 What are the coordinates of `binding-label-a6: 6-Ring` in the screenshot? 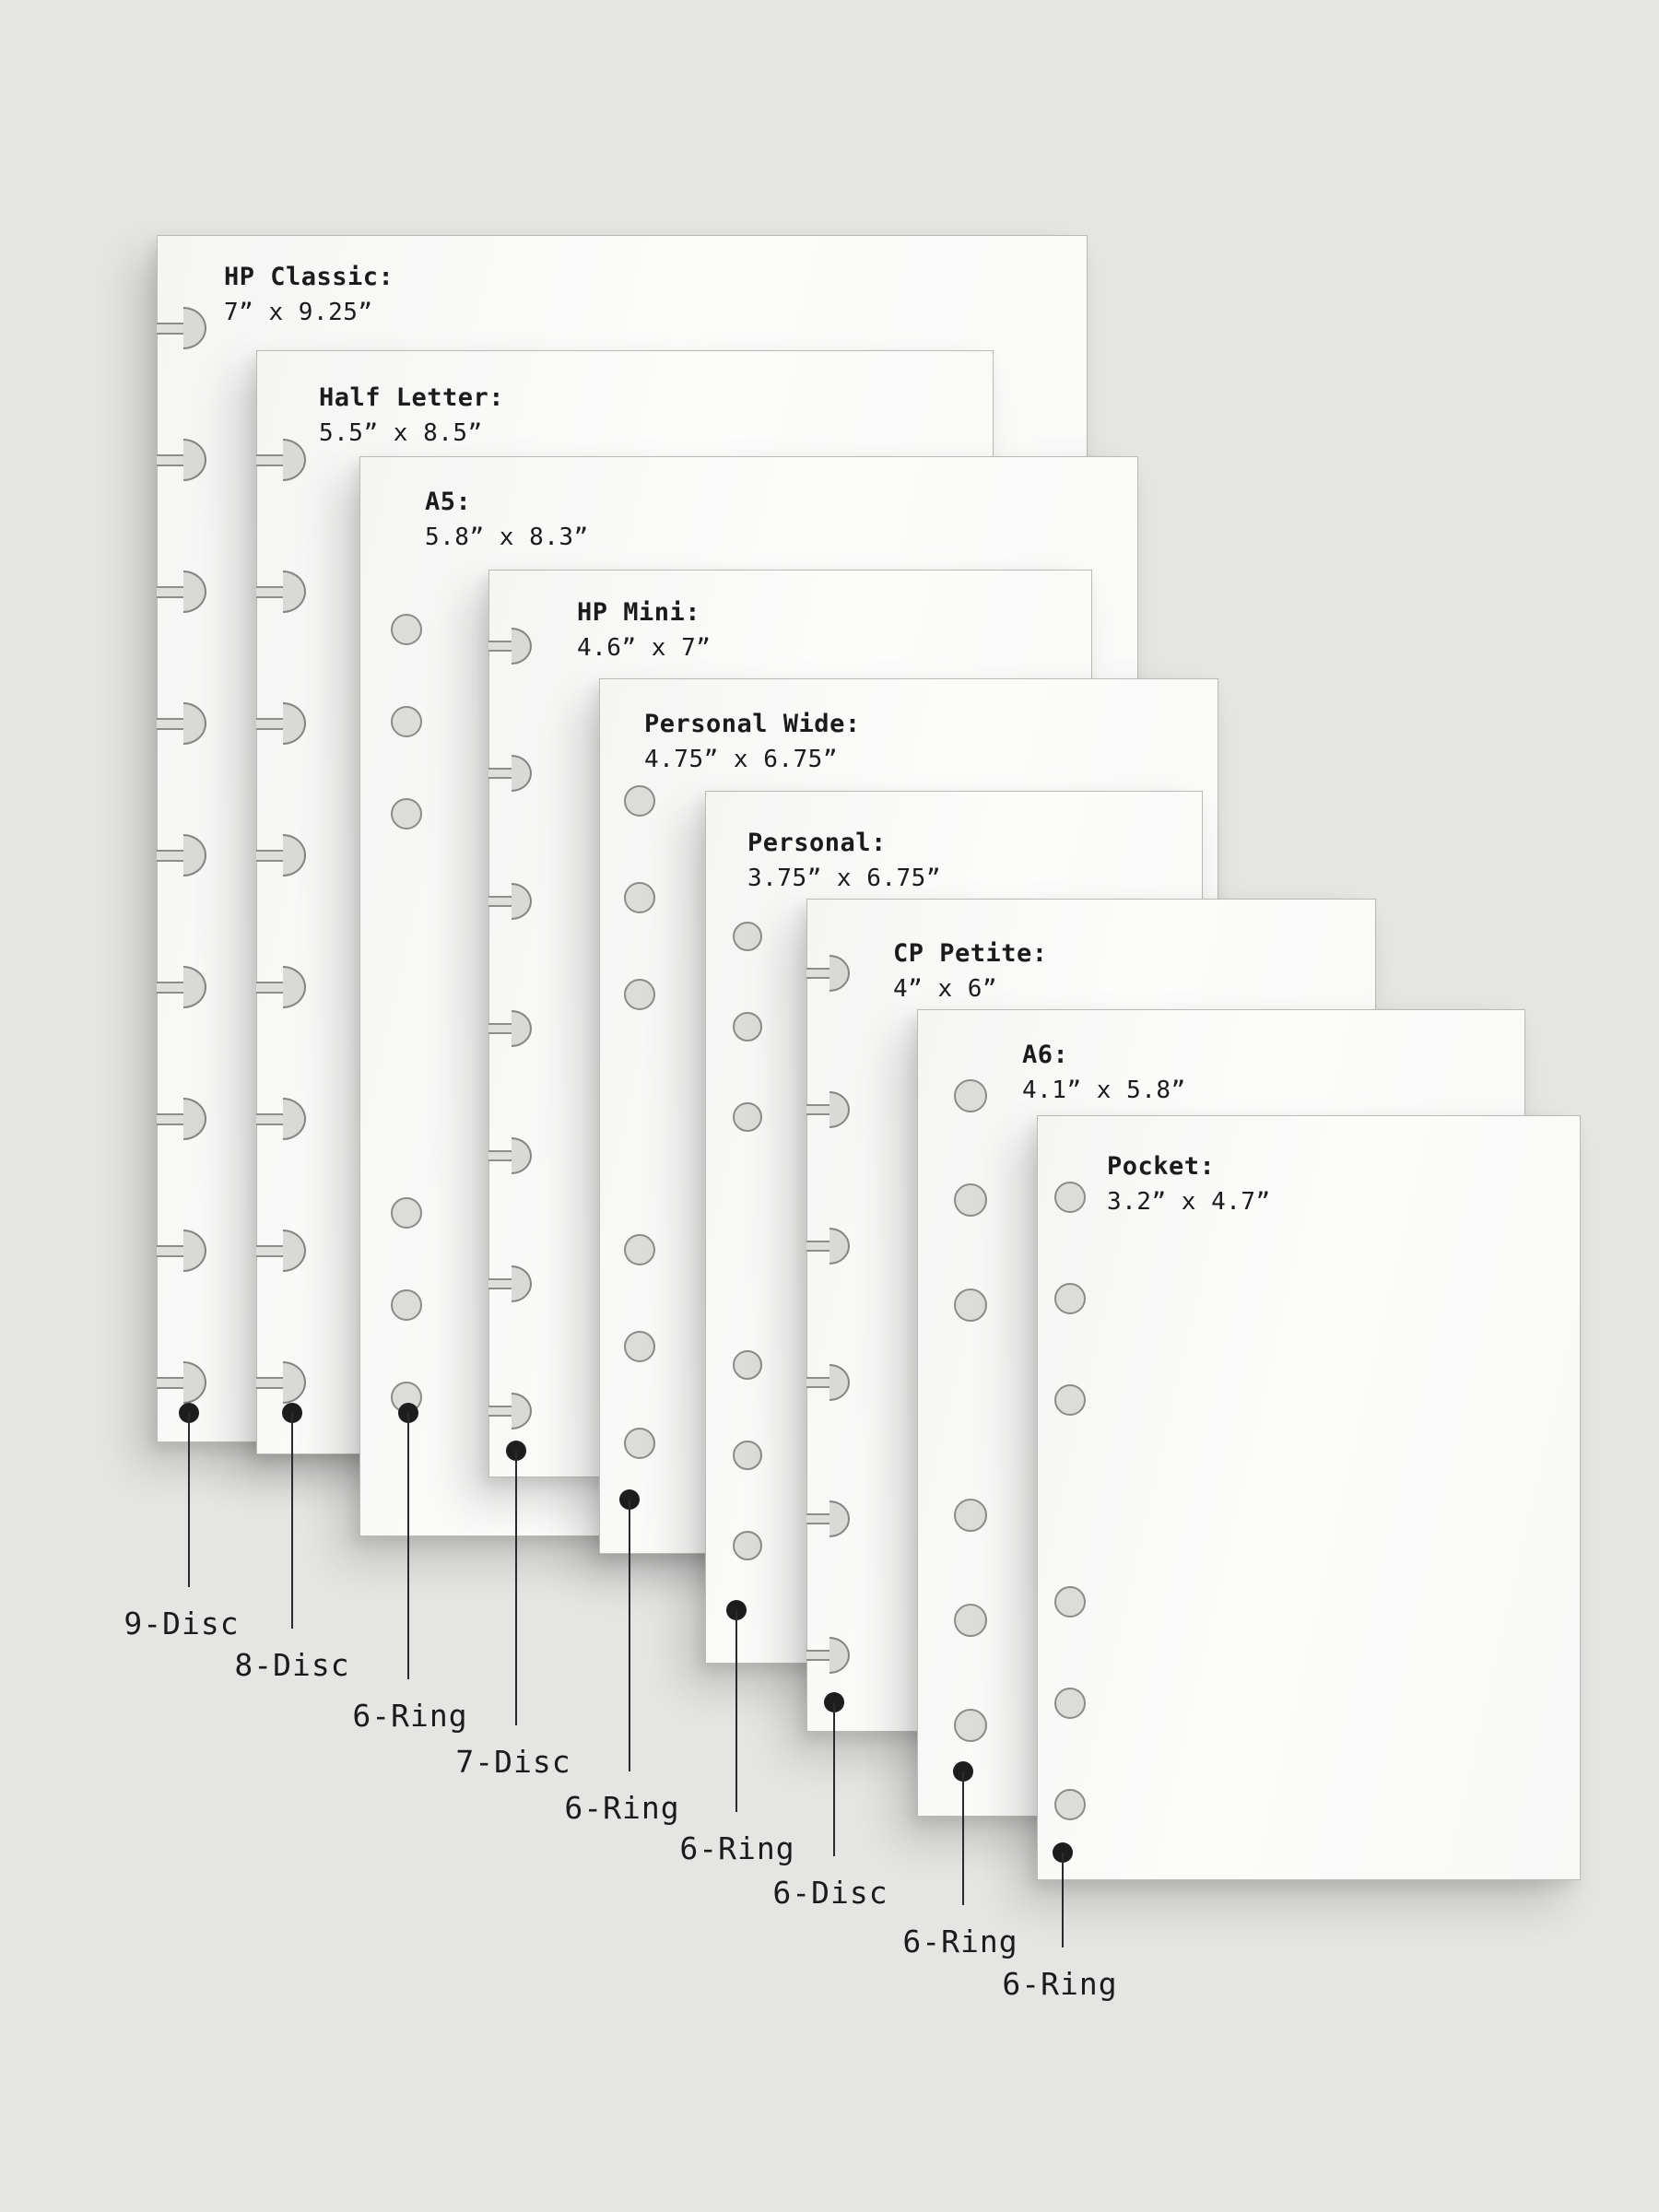 It's located at (960, 1941).